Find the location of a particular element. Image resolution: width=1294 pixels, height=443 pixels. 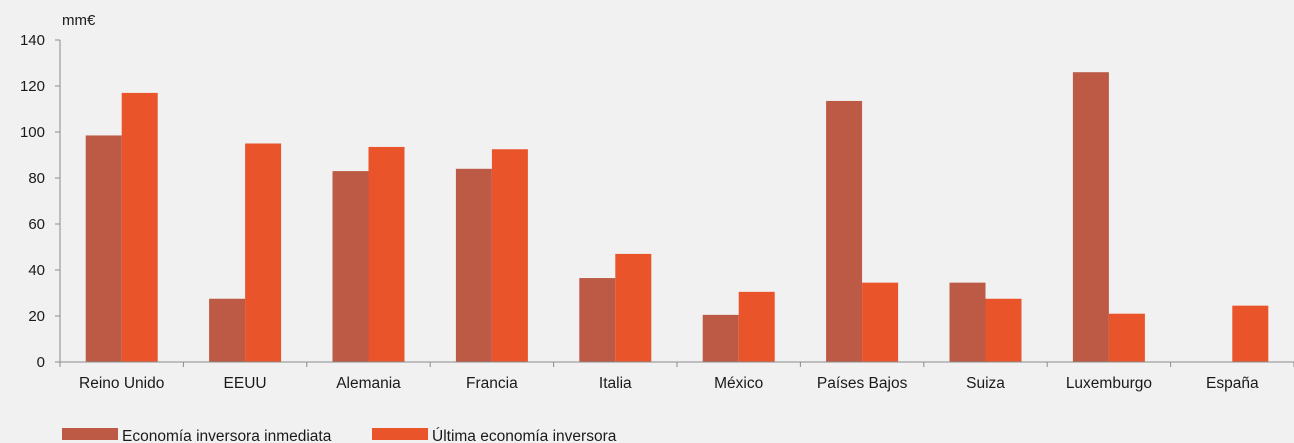

y-tick-label: 20 is located at coordinates (36, 316).